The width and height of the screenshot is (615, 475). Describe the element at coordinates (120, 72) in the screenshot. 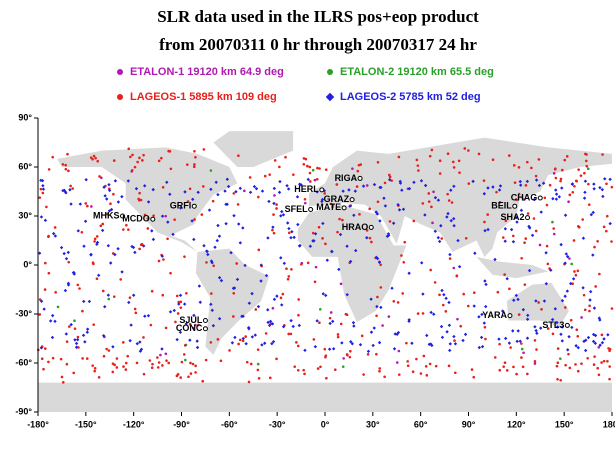

I see `legend-marker` at that location.